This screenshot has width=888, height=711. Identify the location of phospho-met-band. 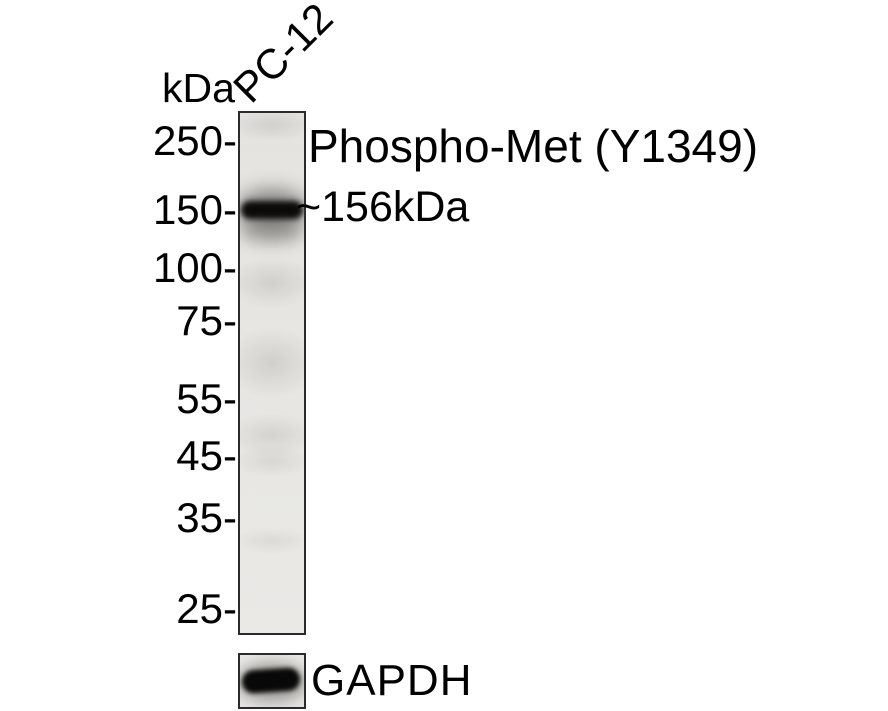
(272, 210).